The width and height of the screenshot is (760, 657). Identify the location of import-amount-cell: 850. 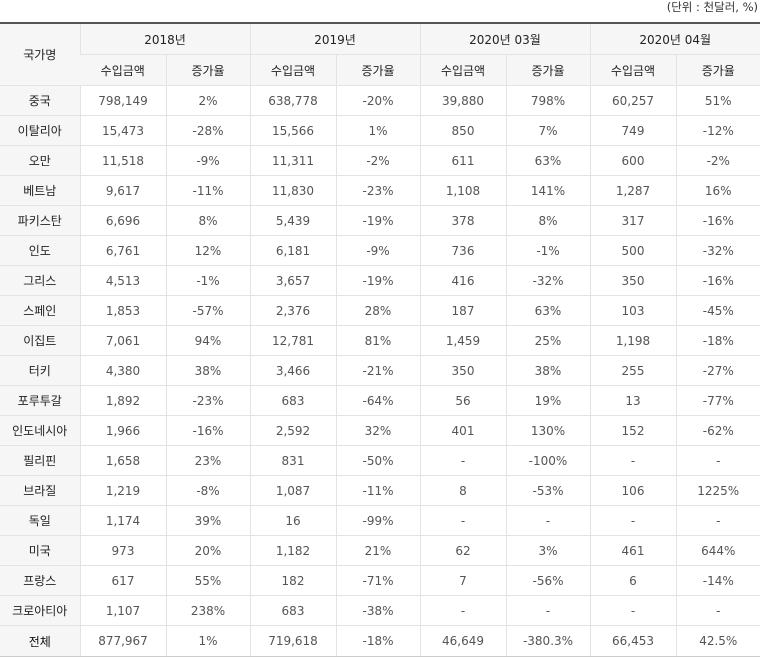
(462, 130).